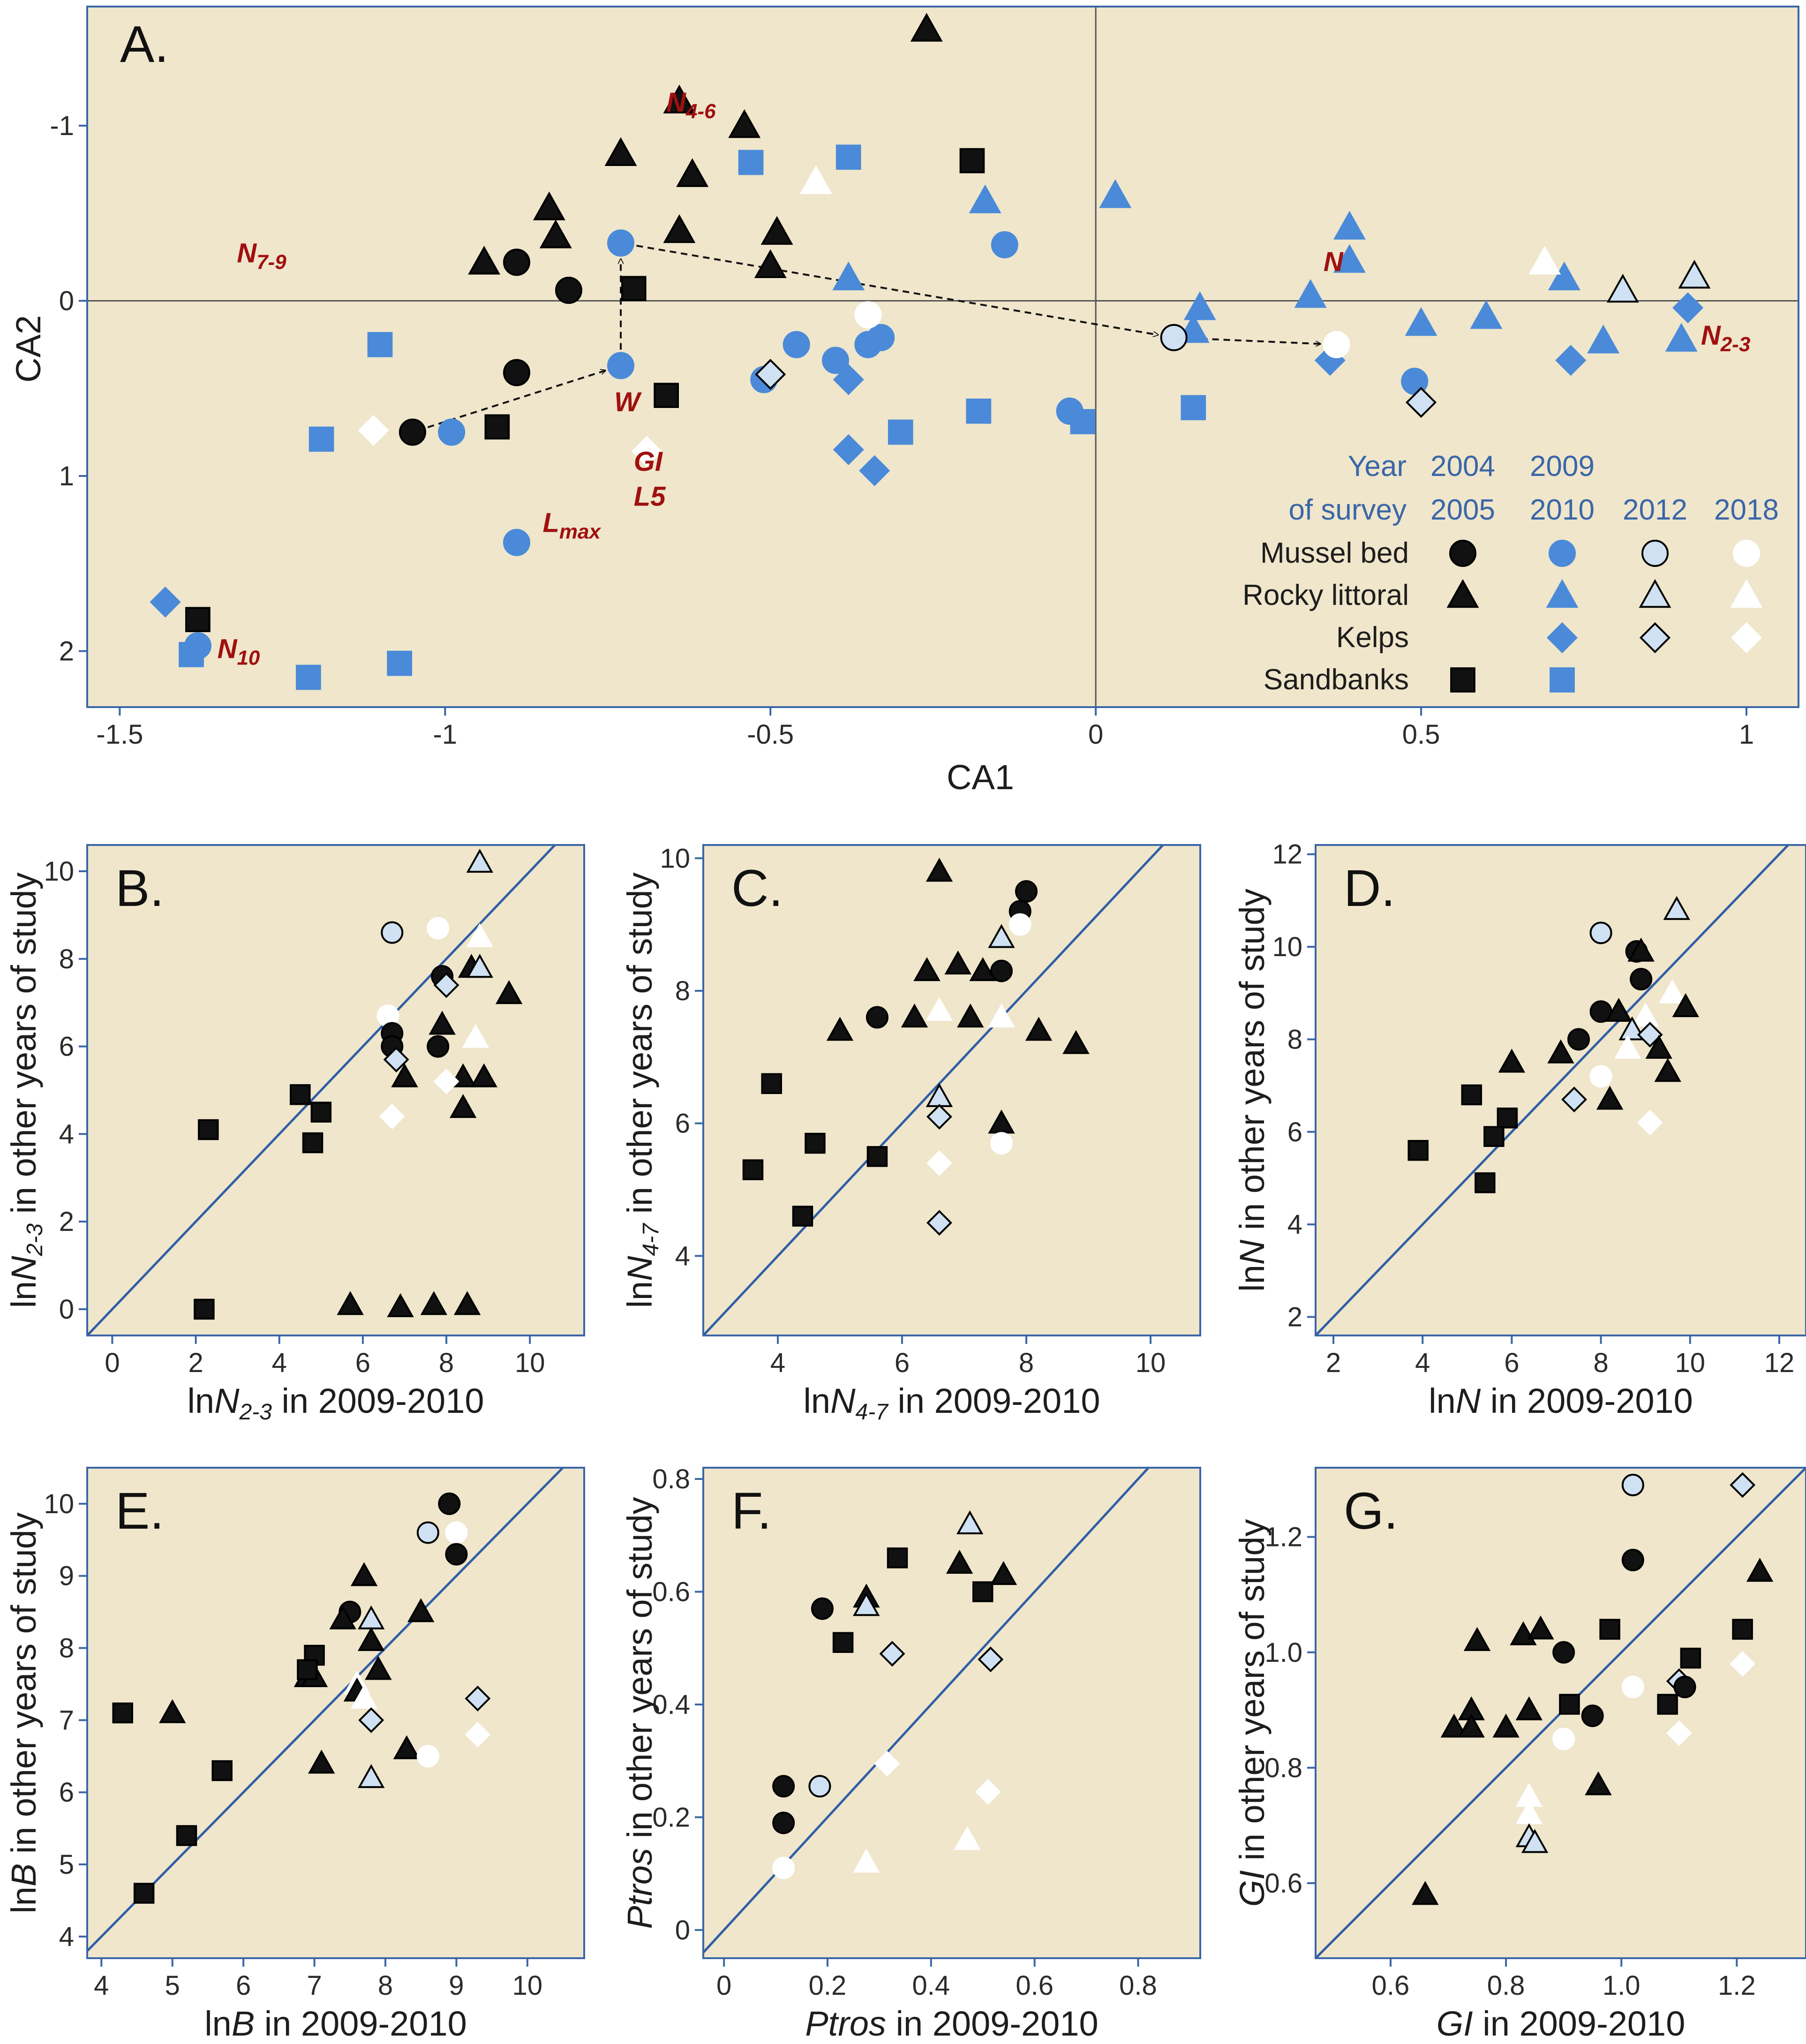 The height and width of the screenshot is (2044, 1806). I want to click on y-tick-label: 1.2, so click(1283, 1537).